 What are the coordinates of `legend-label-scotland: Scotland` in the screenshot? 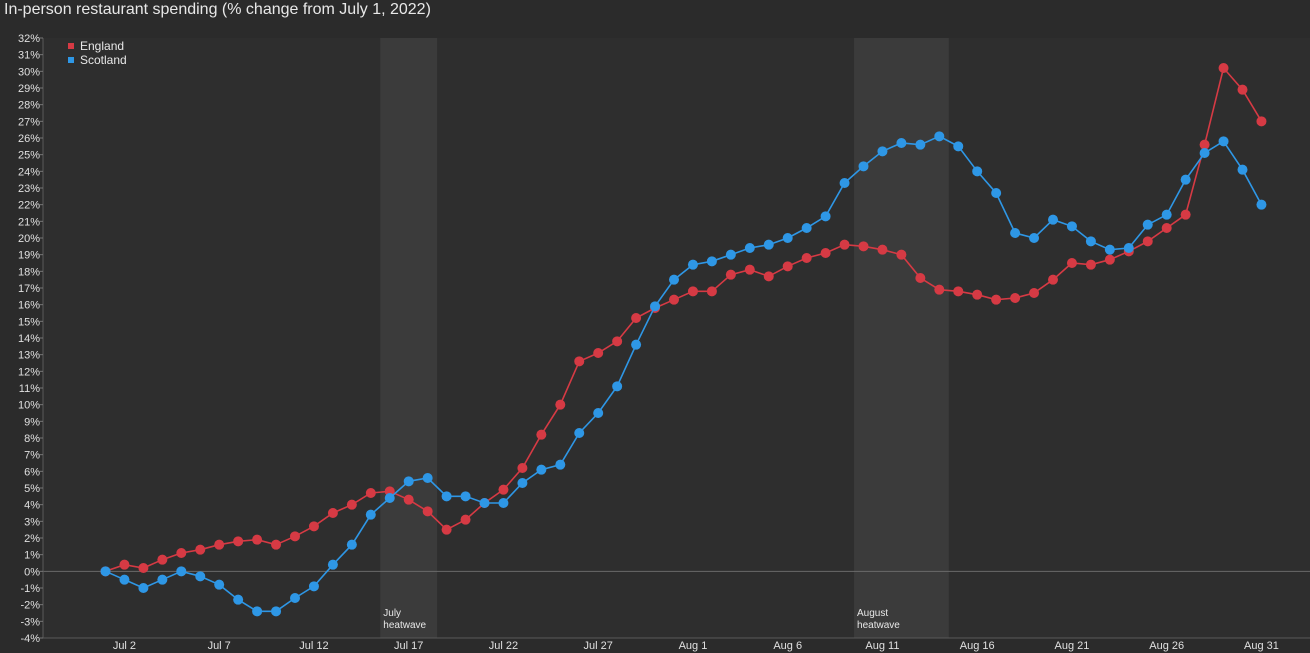 It's located at (103, 60).